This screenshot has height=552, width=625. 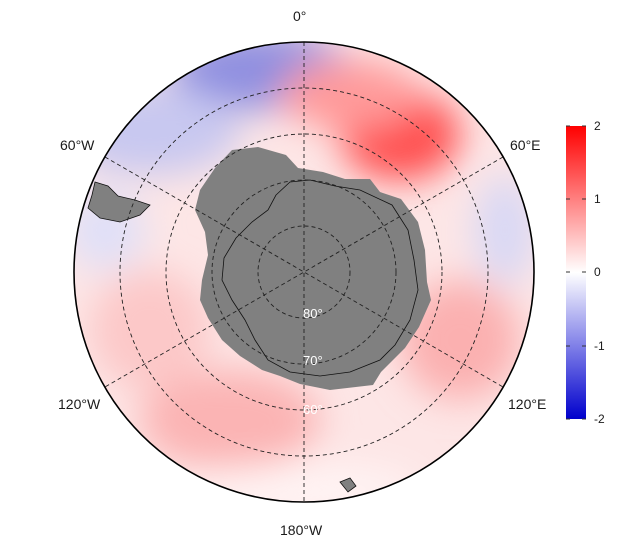 What do you see at coordinates (320, 278) in the screenshot?
I see `coastline` at bounding box center [320, 278].